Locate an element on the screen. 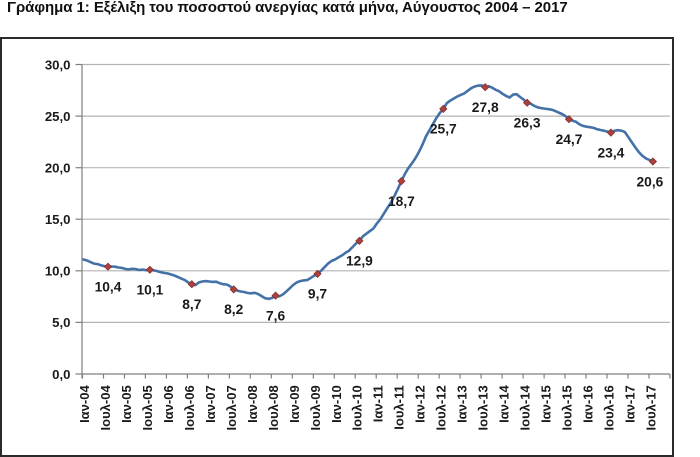 The width and height of the screenshot is (700, 457). svg-text: Ιουλ-13 is located at coordinates (483, 407).